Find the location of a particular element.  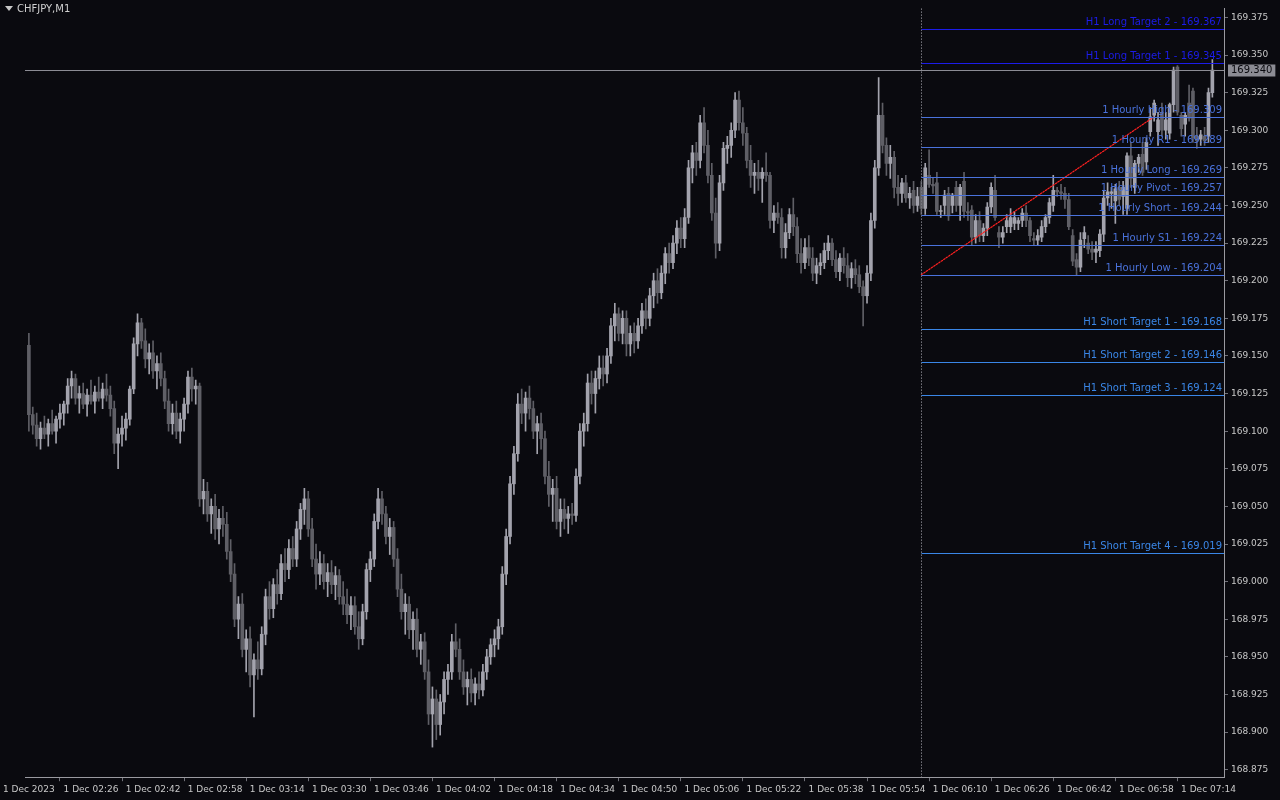

ref-line-label: H1 Short Target 3 - 169.124 is located at coordinates (1152, 388).